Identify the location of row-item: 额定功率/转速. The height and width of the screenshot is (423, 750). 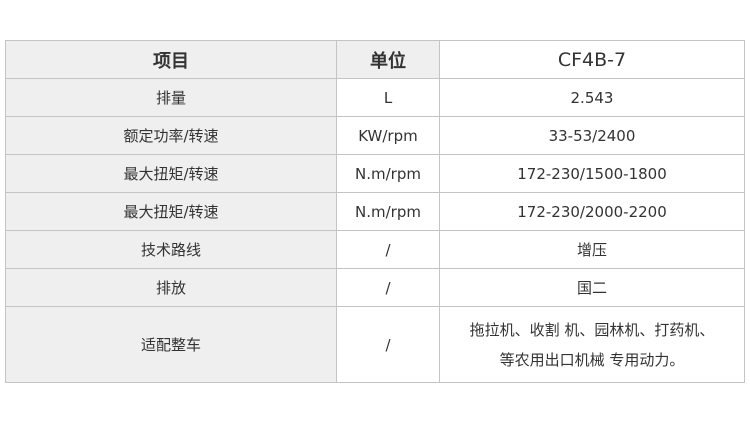
(171, 135).